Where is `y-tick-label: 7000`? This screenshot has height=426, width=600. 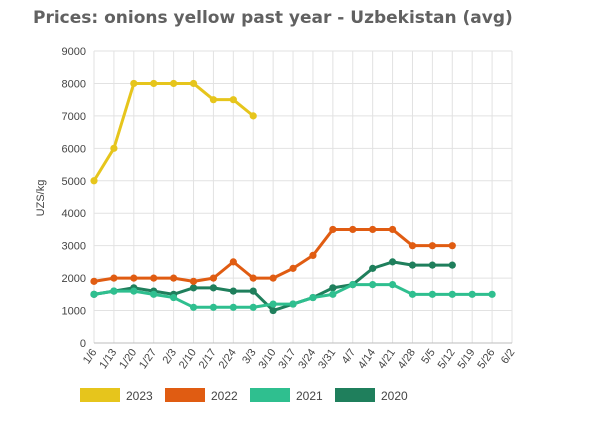
y-tick-label: 7000 is located at coordinates (74, 117).